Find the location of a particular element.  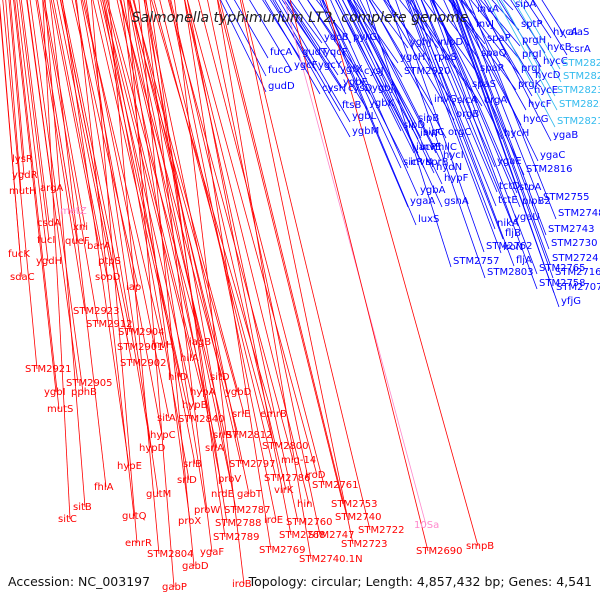

forward-gene-label: STM2757 is located at coordinates (476, 261).